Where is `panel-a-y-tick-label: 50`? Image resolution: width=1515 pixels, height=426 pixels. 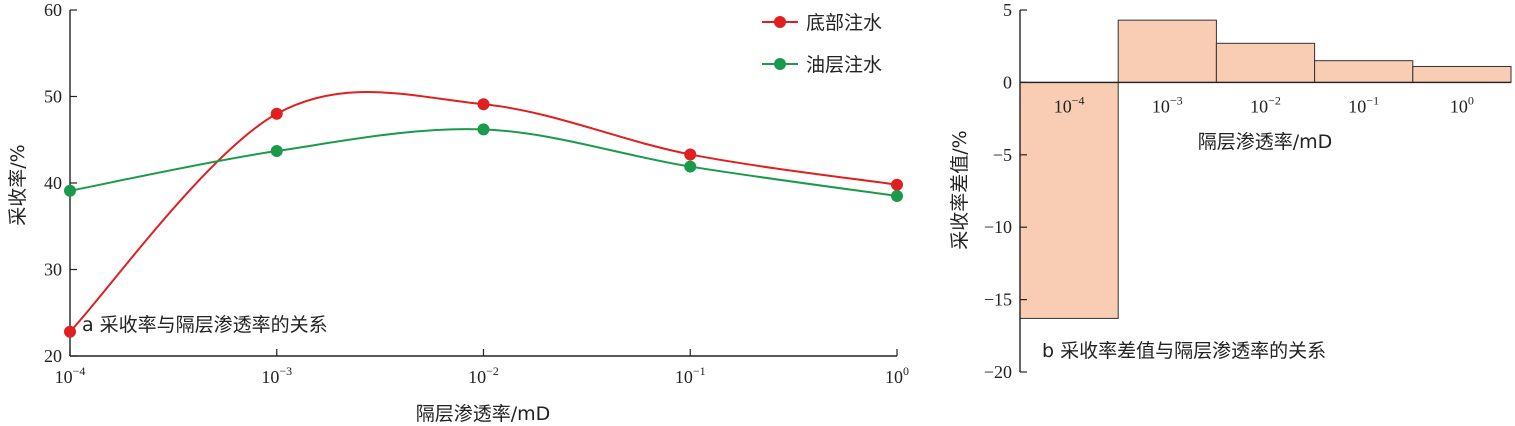 panel-a-y-tick-label: 50 is located at coordinates (53, 97).